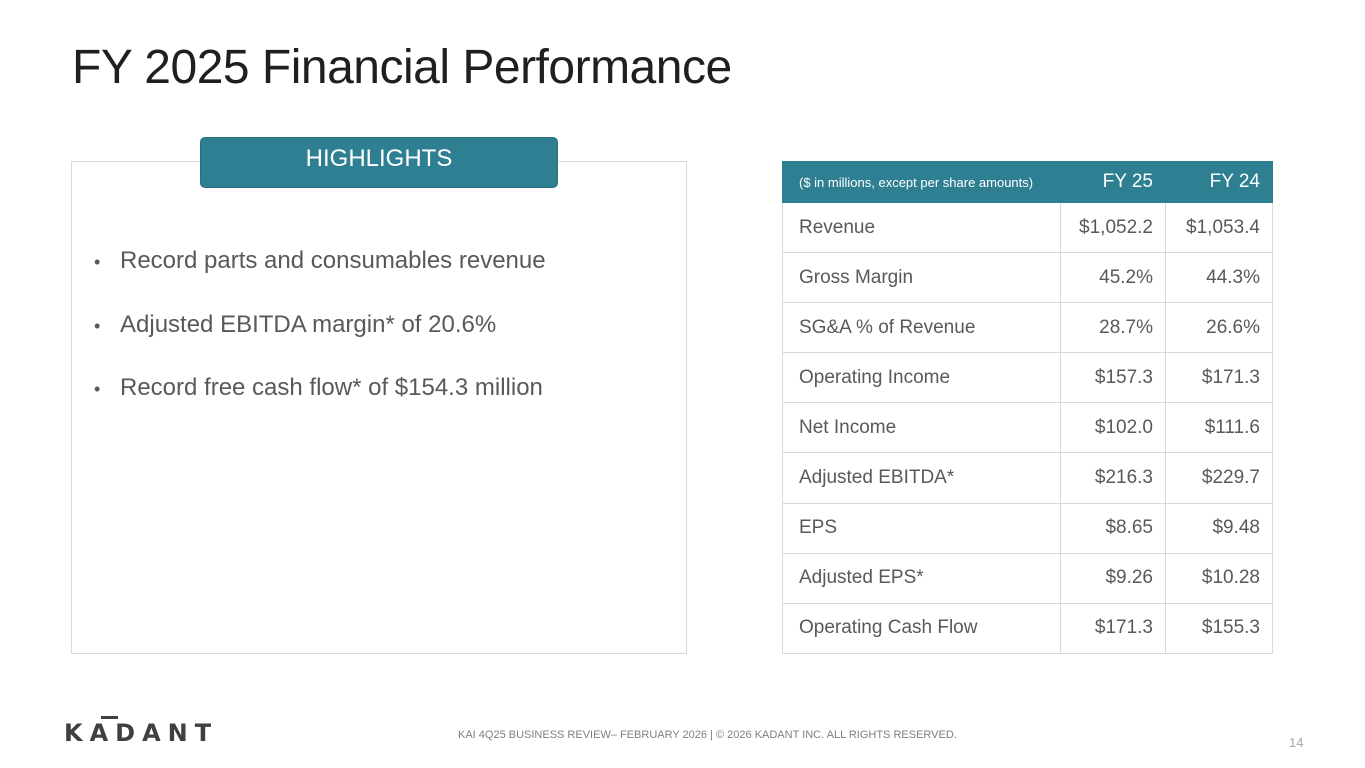  Describe the element at coordinates (921, 628) in the screenshot. I see `row-label: Operating Cash Flow` at that location.